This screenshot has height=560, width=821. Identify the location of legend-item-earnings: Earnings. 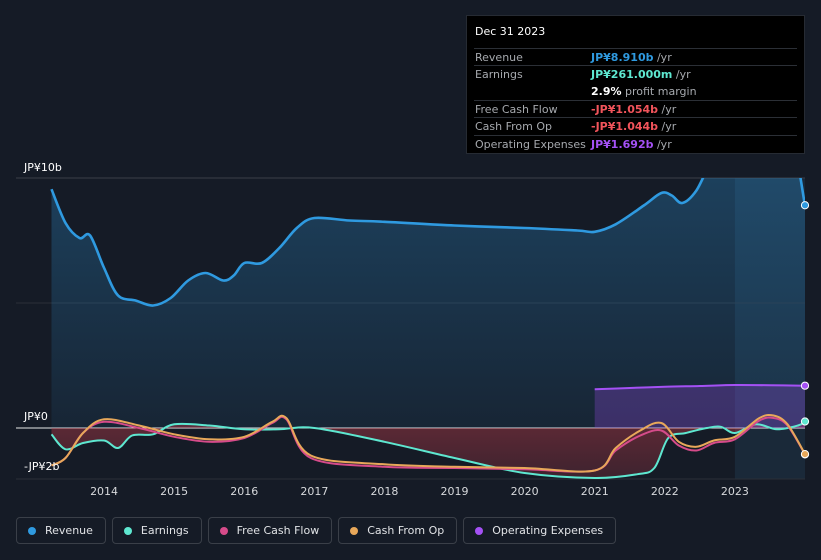
(156, 530).